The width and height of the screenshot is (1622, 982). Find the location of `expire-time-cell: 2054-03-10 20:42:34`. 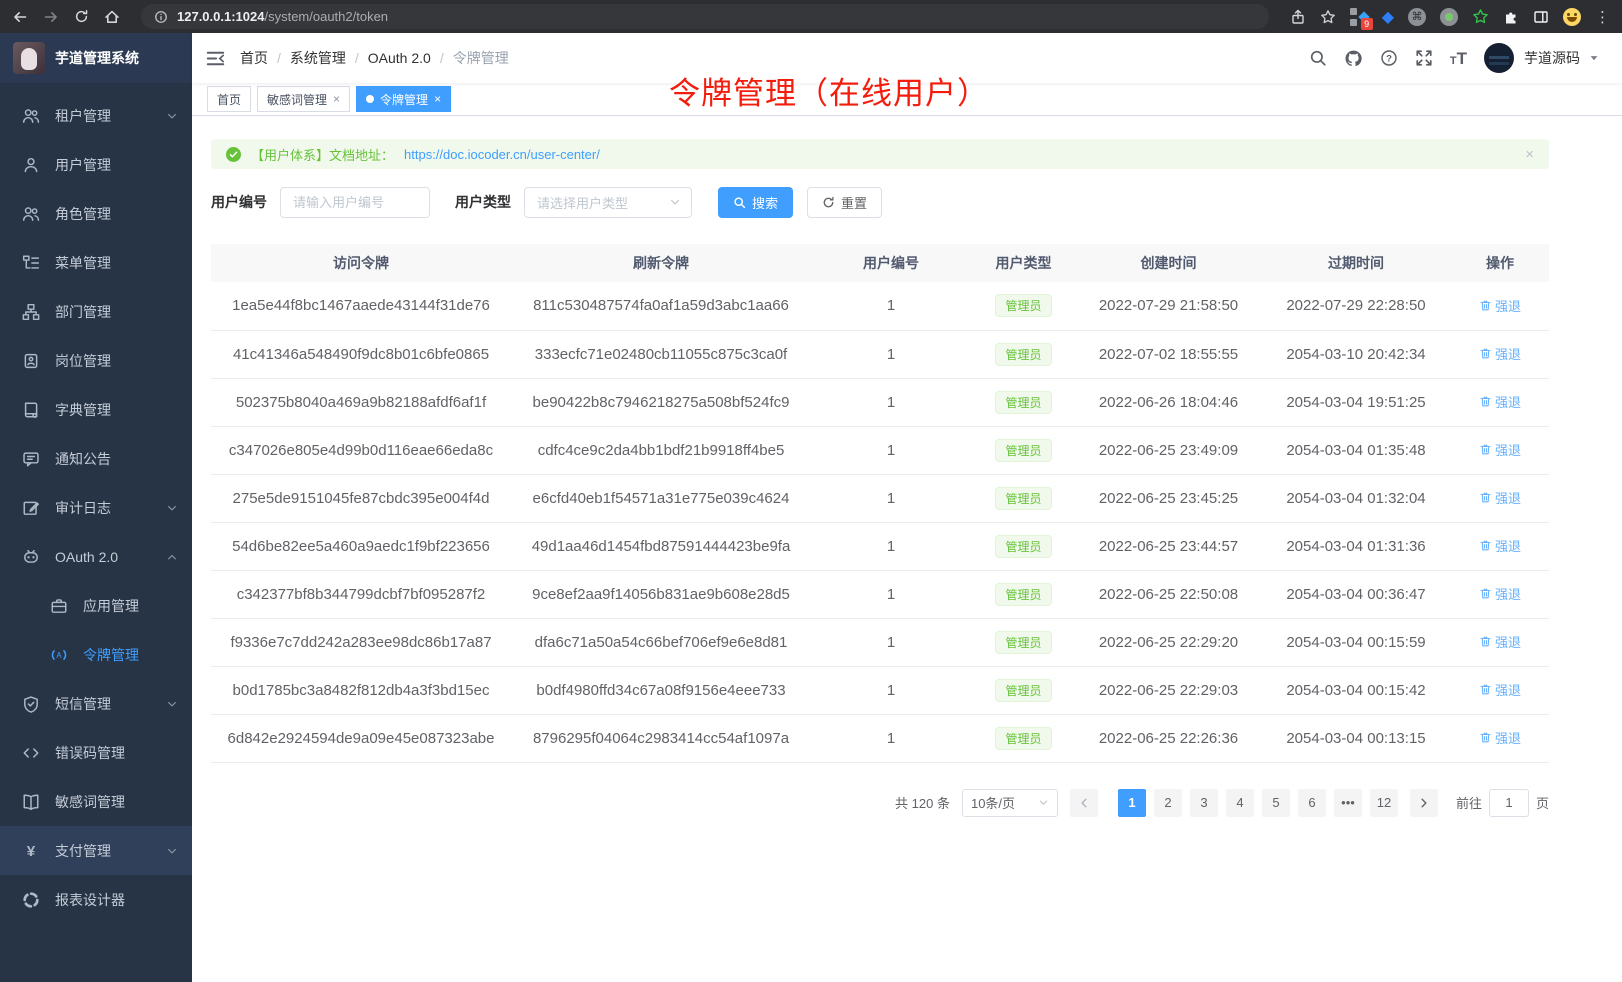

expire-time-cell: 2054-03-10 20:42:34 is located at coordinates (1356, 354).